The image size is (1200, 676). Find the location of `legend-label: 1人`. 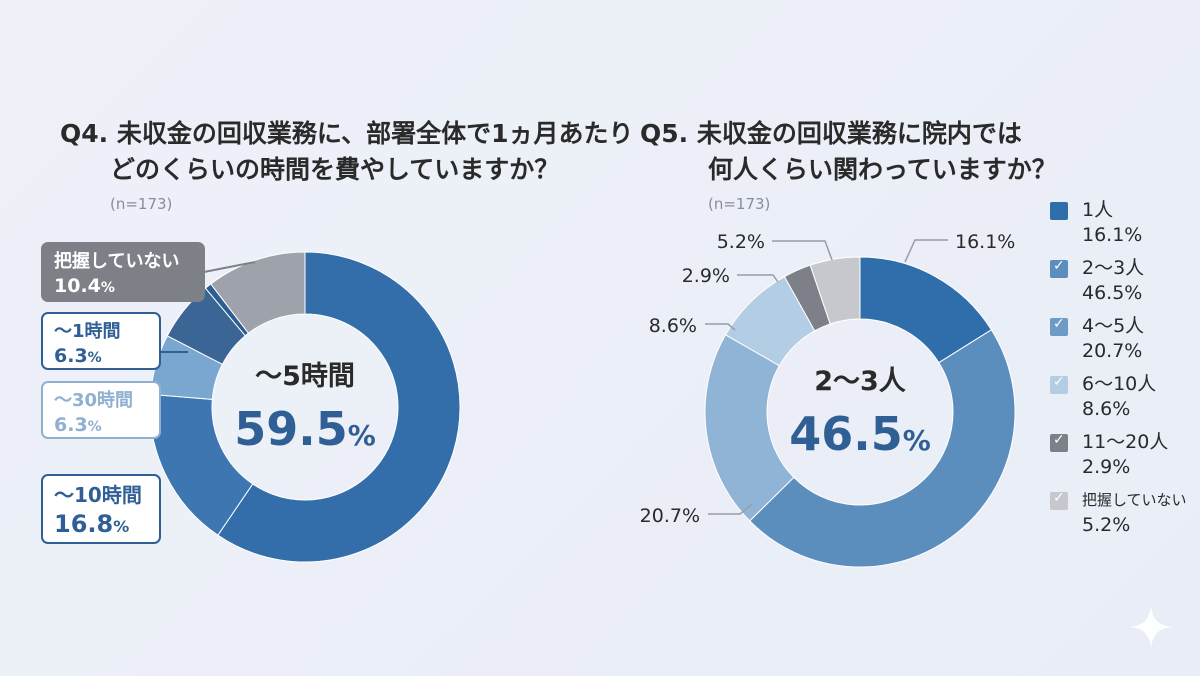

legend-label: 1人 is located at coordinates (1098, 210).